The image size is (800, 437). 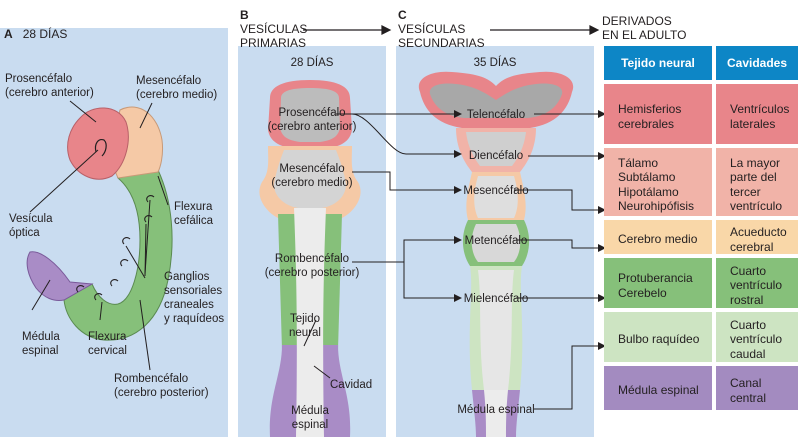 I want to click on tissue-header: Tejido neural, so click(x=658, y=63).